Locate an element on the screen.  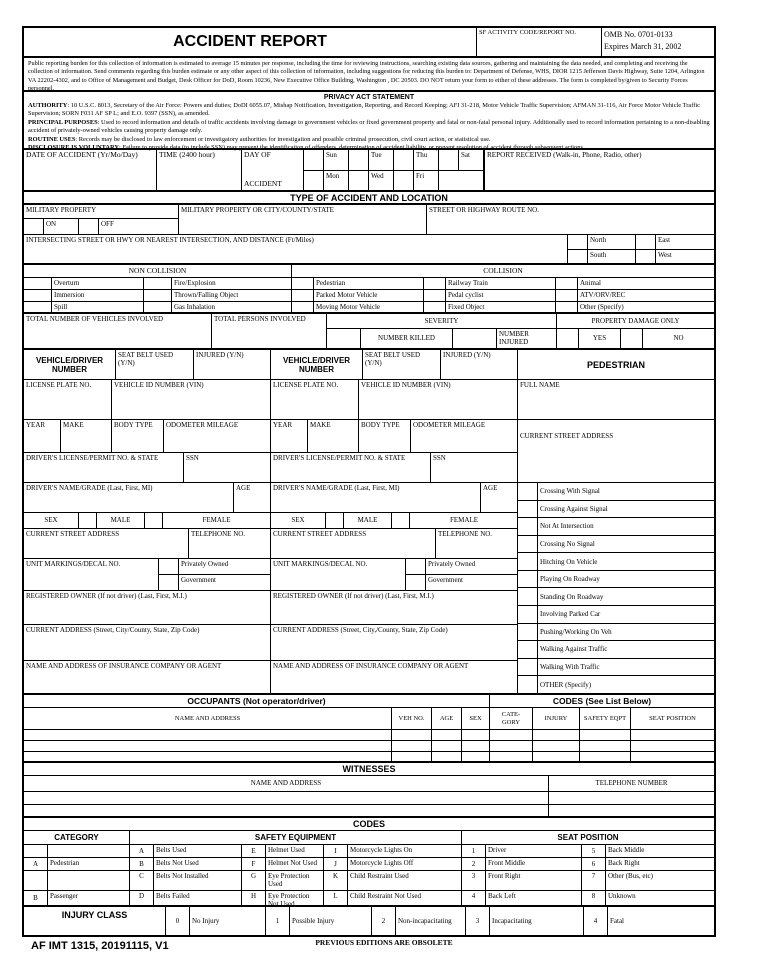
pedestrian-address-field: CURRENT STREET ADDRESS is located at coordinates (616, 451).